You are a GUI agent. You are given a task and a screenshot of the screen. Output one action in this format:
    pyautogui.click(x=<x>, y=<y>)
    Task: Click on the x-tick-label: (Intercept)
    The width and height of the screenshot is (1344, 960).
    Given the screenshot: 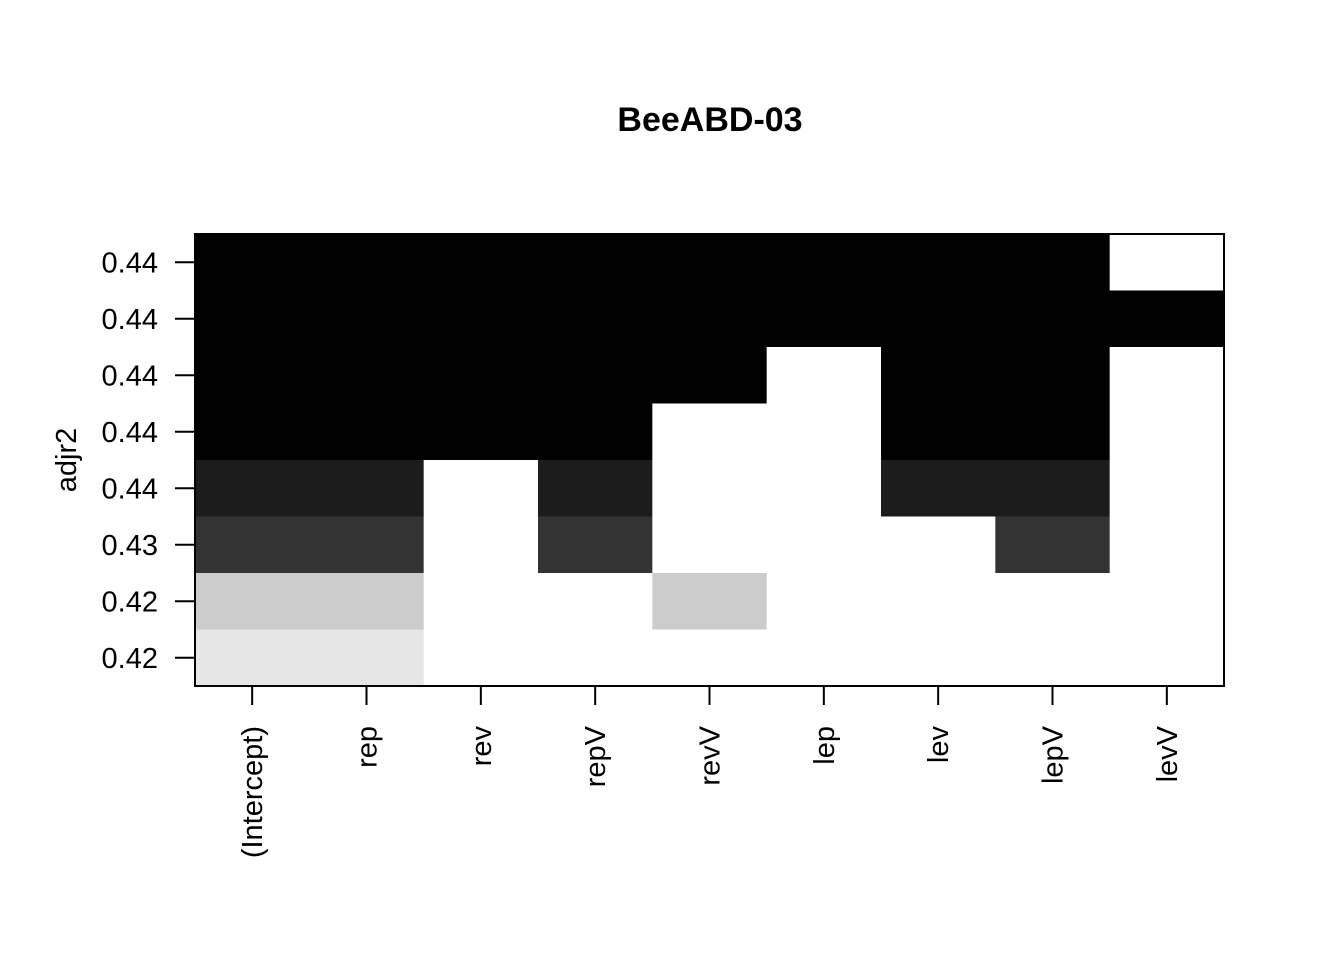 What is the action you would take?
    pyautogui.click(x=253, y=792)
    